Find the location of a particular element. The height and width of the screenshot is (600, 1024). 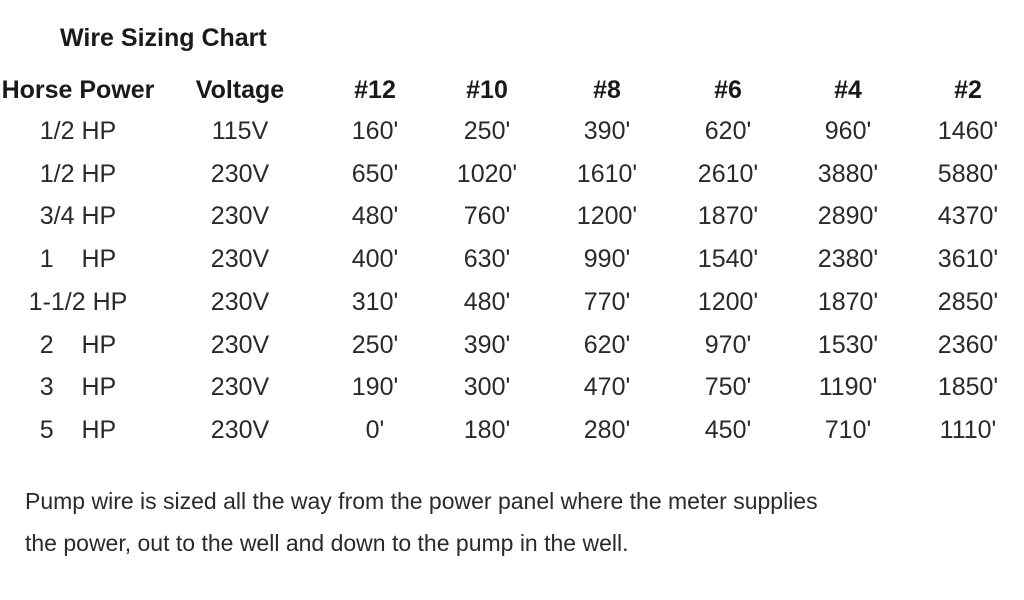

table-cell: 1190' is located at coordinates (848, 387).